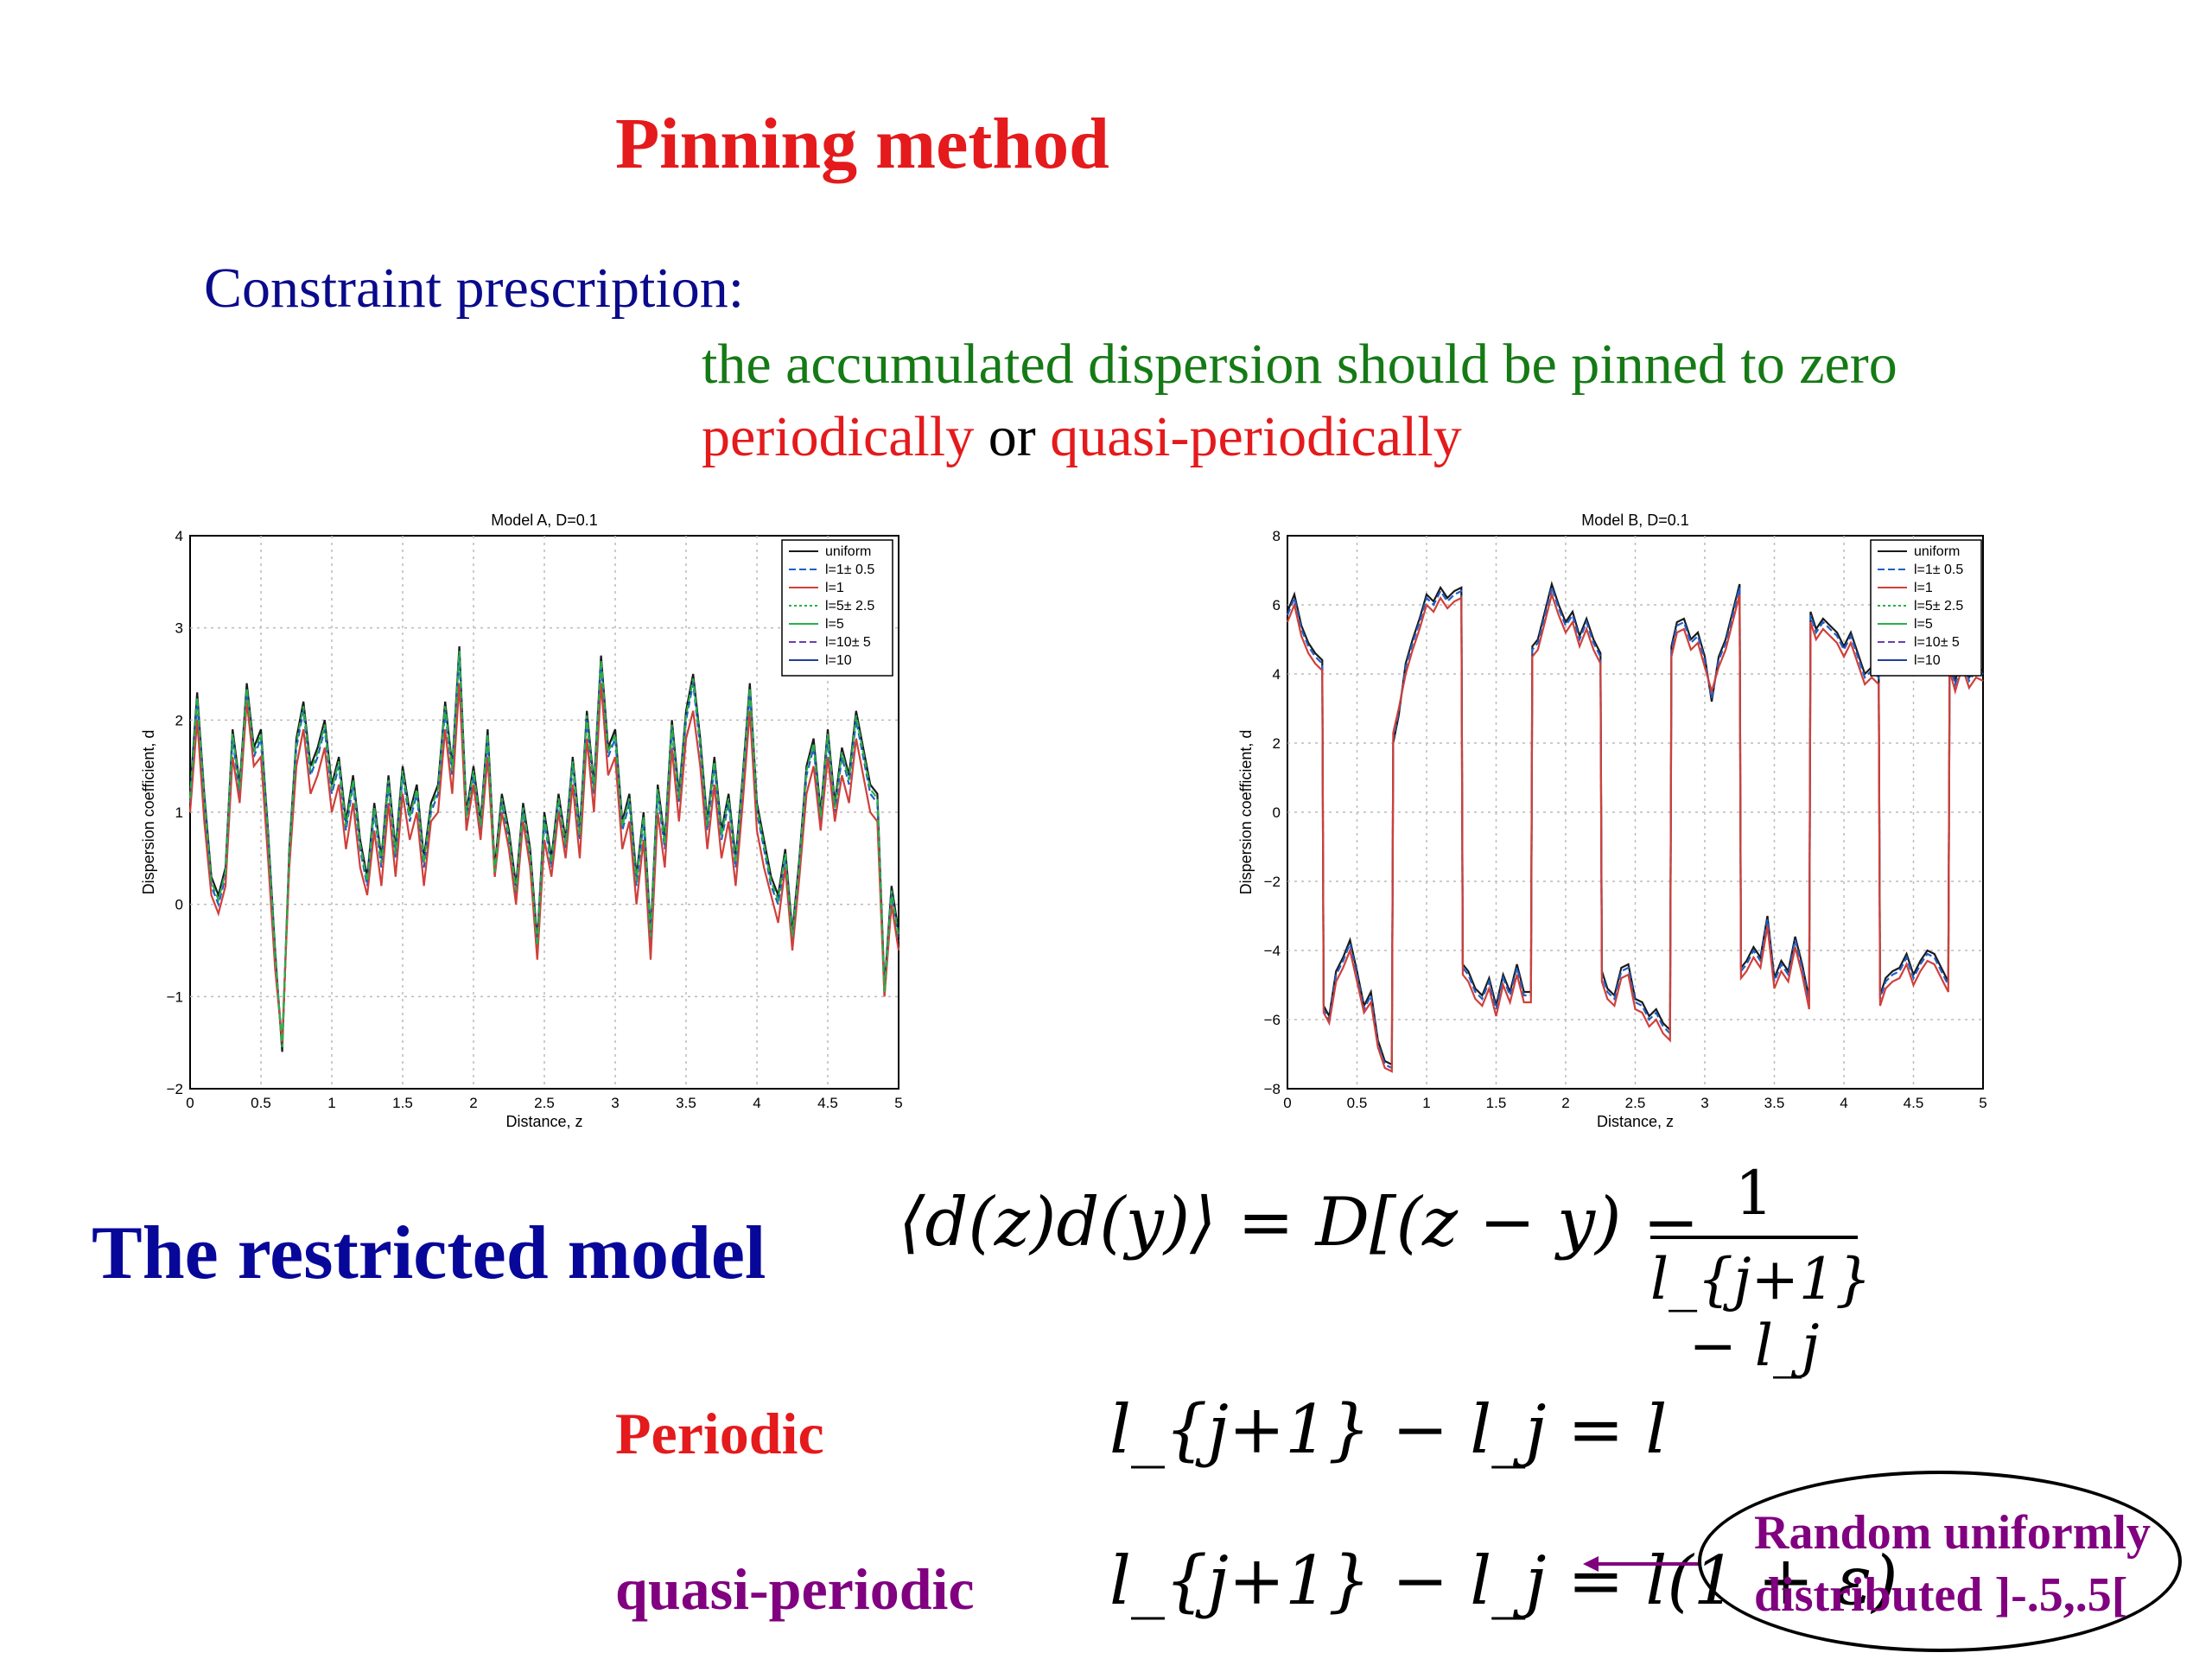  I want to click on y-tick-label: 8, so click(1277, 536).